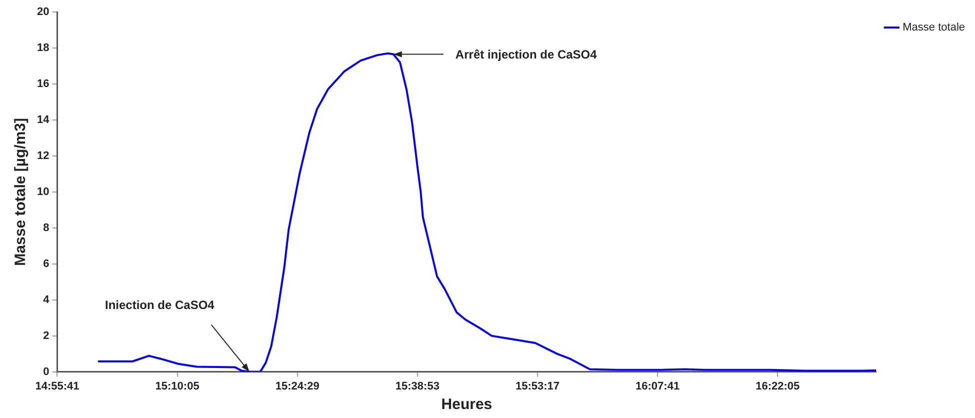 The height and width of the screenshot is (418, 975). I want to click on annotation: Iniection de CaSO4, so click(159, 305).